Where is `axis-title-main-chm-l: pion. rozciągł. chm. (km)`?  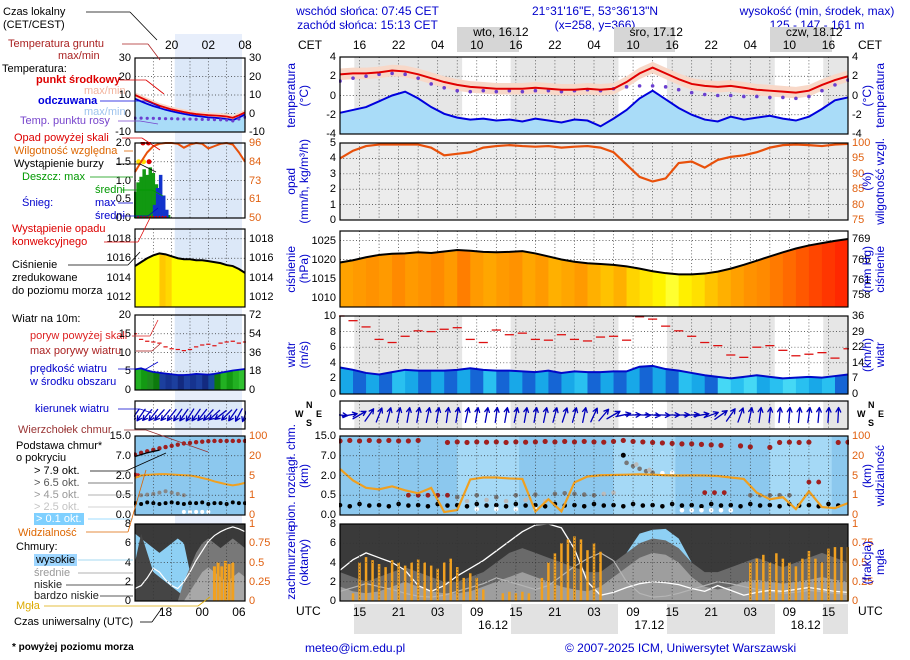
axis-title-main-chm-l: pion. rozciągł. chm. (km) is located at coordinates (298, 475).